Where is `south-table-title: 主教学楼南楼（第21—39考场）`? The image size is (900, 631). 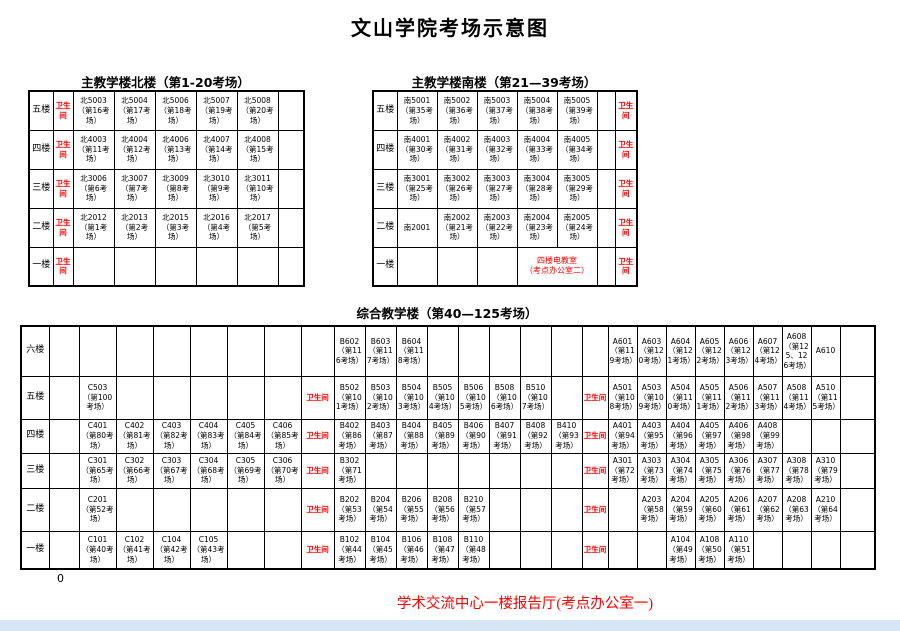
south-table-title: 主教学楼南楼（第21—39考场） is located at coordinates (504, 82).